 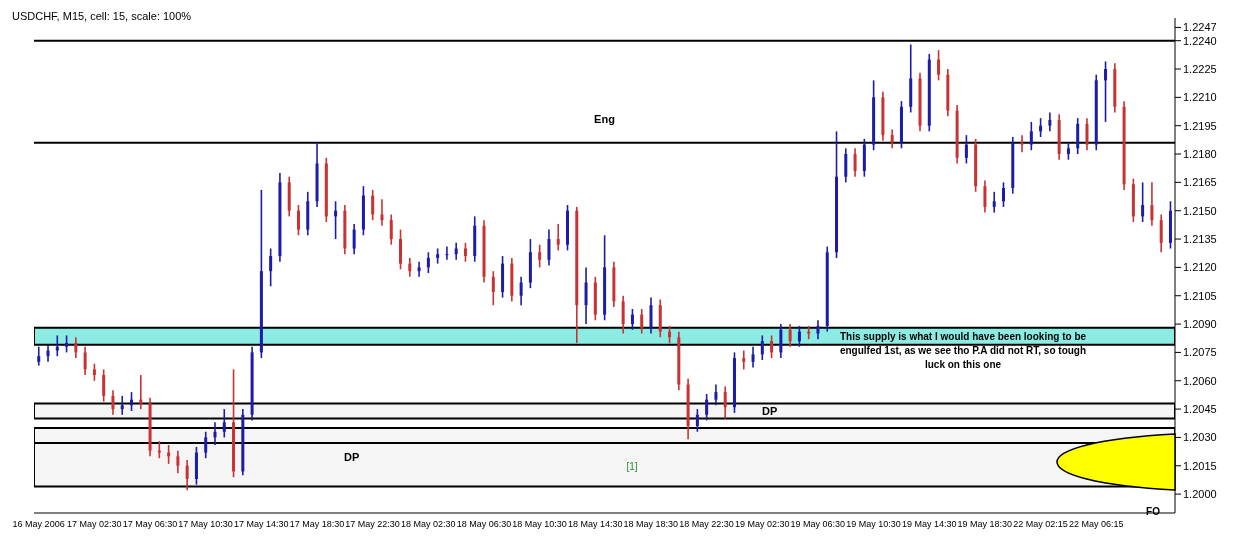 What do you see at coordinates (1200, 125) in the screenshot?
I see `y-tick-label: 1.2195` at bounding box center [1200, 125].